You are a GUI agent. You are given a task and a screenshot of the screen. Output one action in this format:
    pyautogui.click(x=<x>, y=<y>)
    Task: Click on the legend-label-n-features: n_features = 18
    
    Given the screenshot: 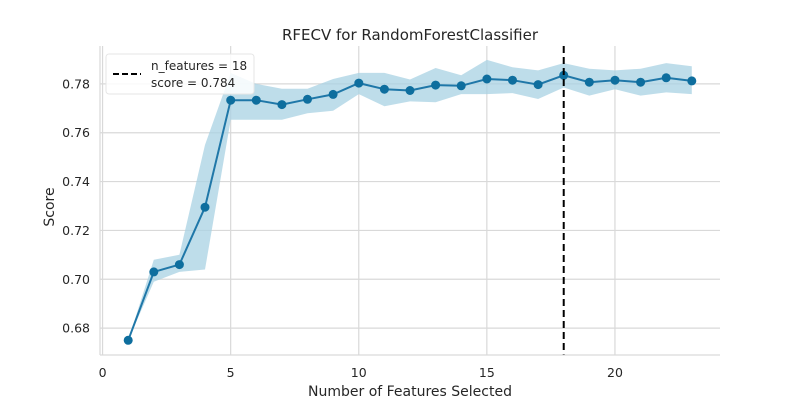 What is the action you would take?
    pyautogui.click(x=199, y=66)
    